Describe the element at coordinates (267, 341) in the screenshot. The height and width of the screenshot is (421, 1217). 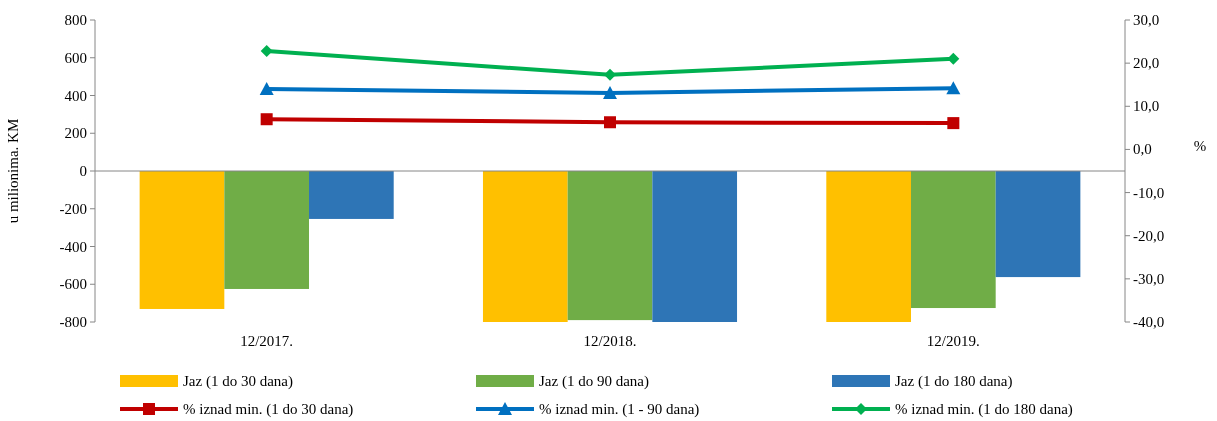
I see `x-tick-label: 12/2017.` at that location.